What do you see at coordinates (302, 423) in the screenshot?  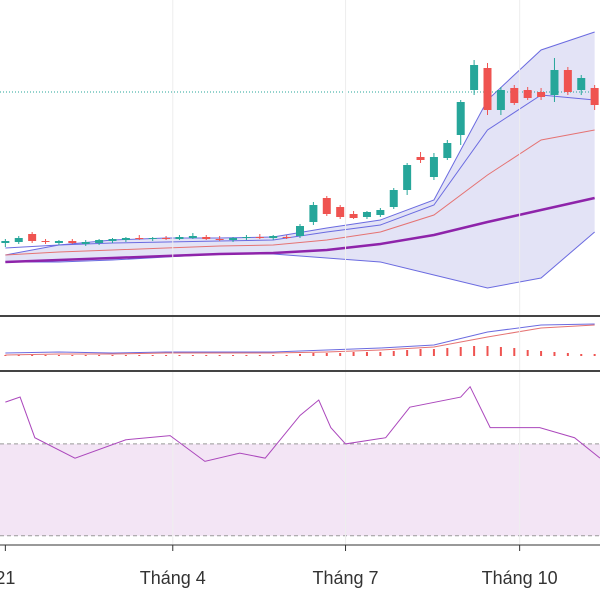 I see `rsi-line` at bounding box center [302, 423].